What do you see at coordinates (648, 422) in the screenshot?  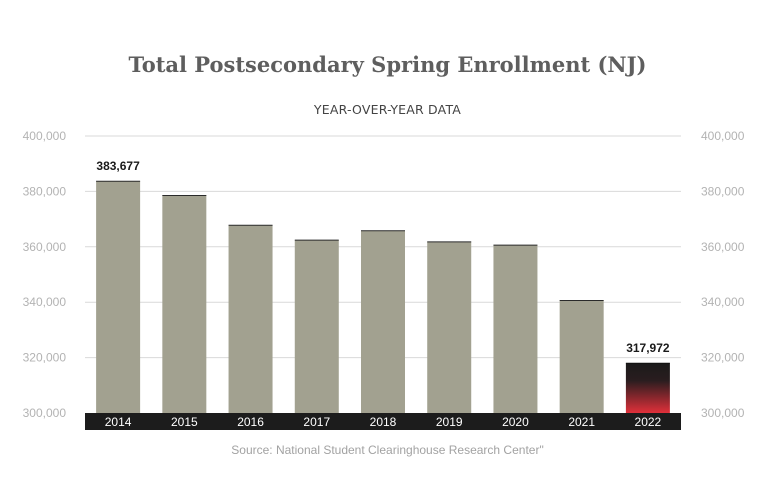 I see `x-tick-label: 2022` at bounding box center [648, 422].